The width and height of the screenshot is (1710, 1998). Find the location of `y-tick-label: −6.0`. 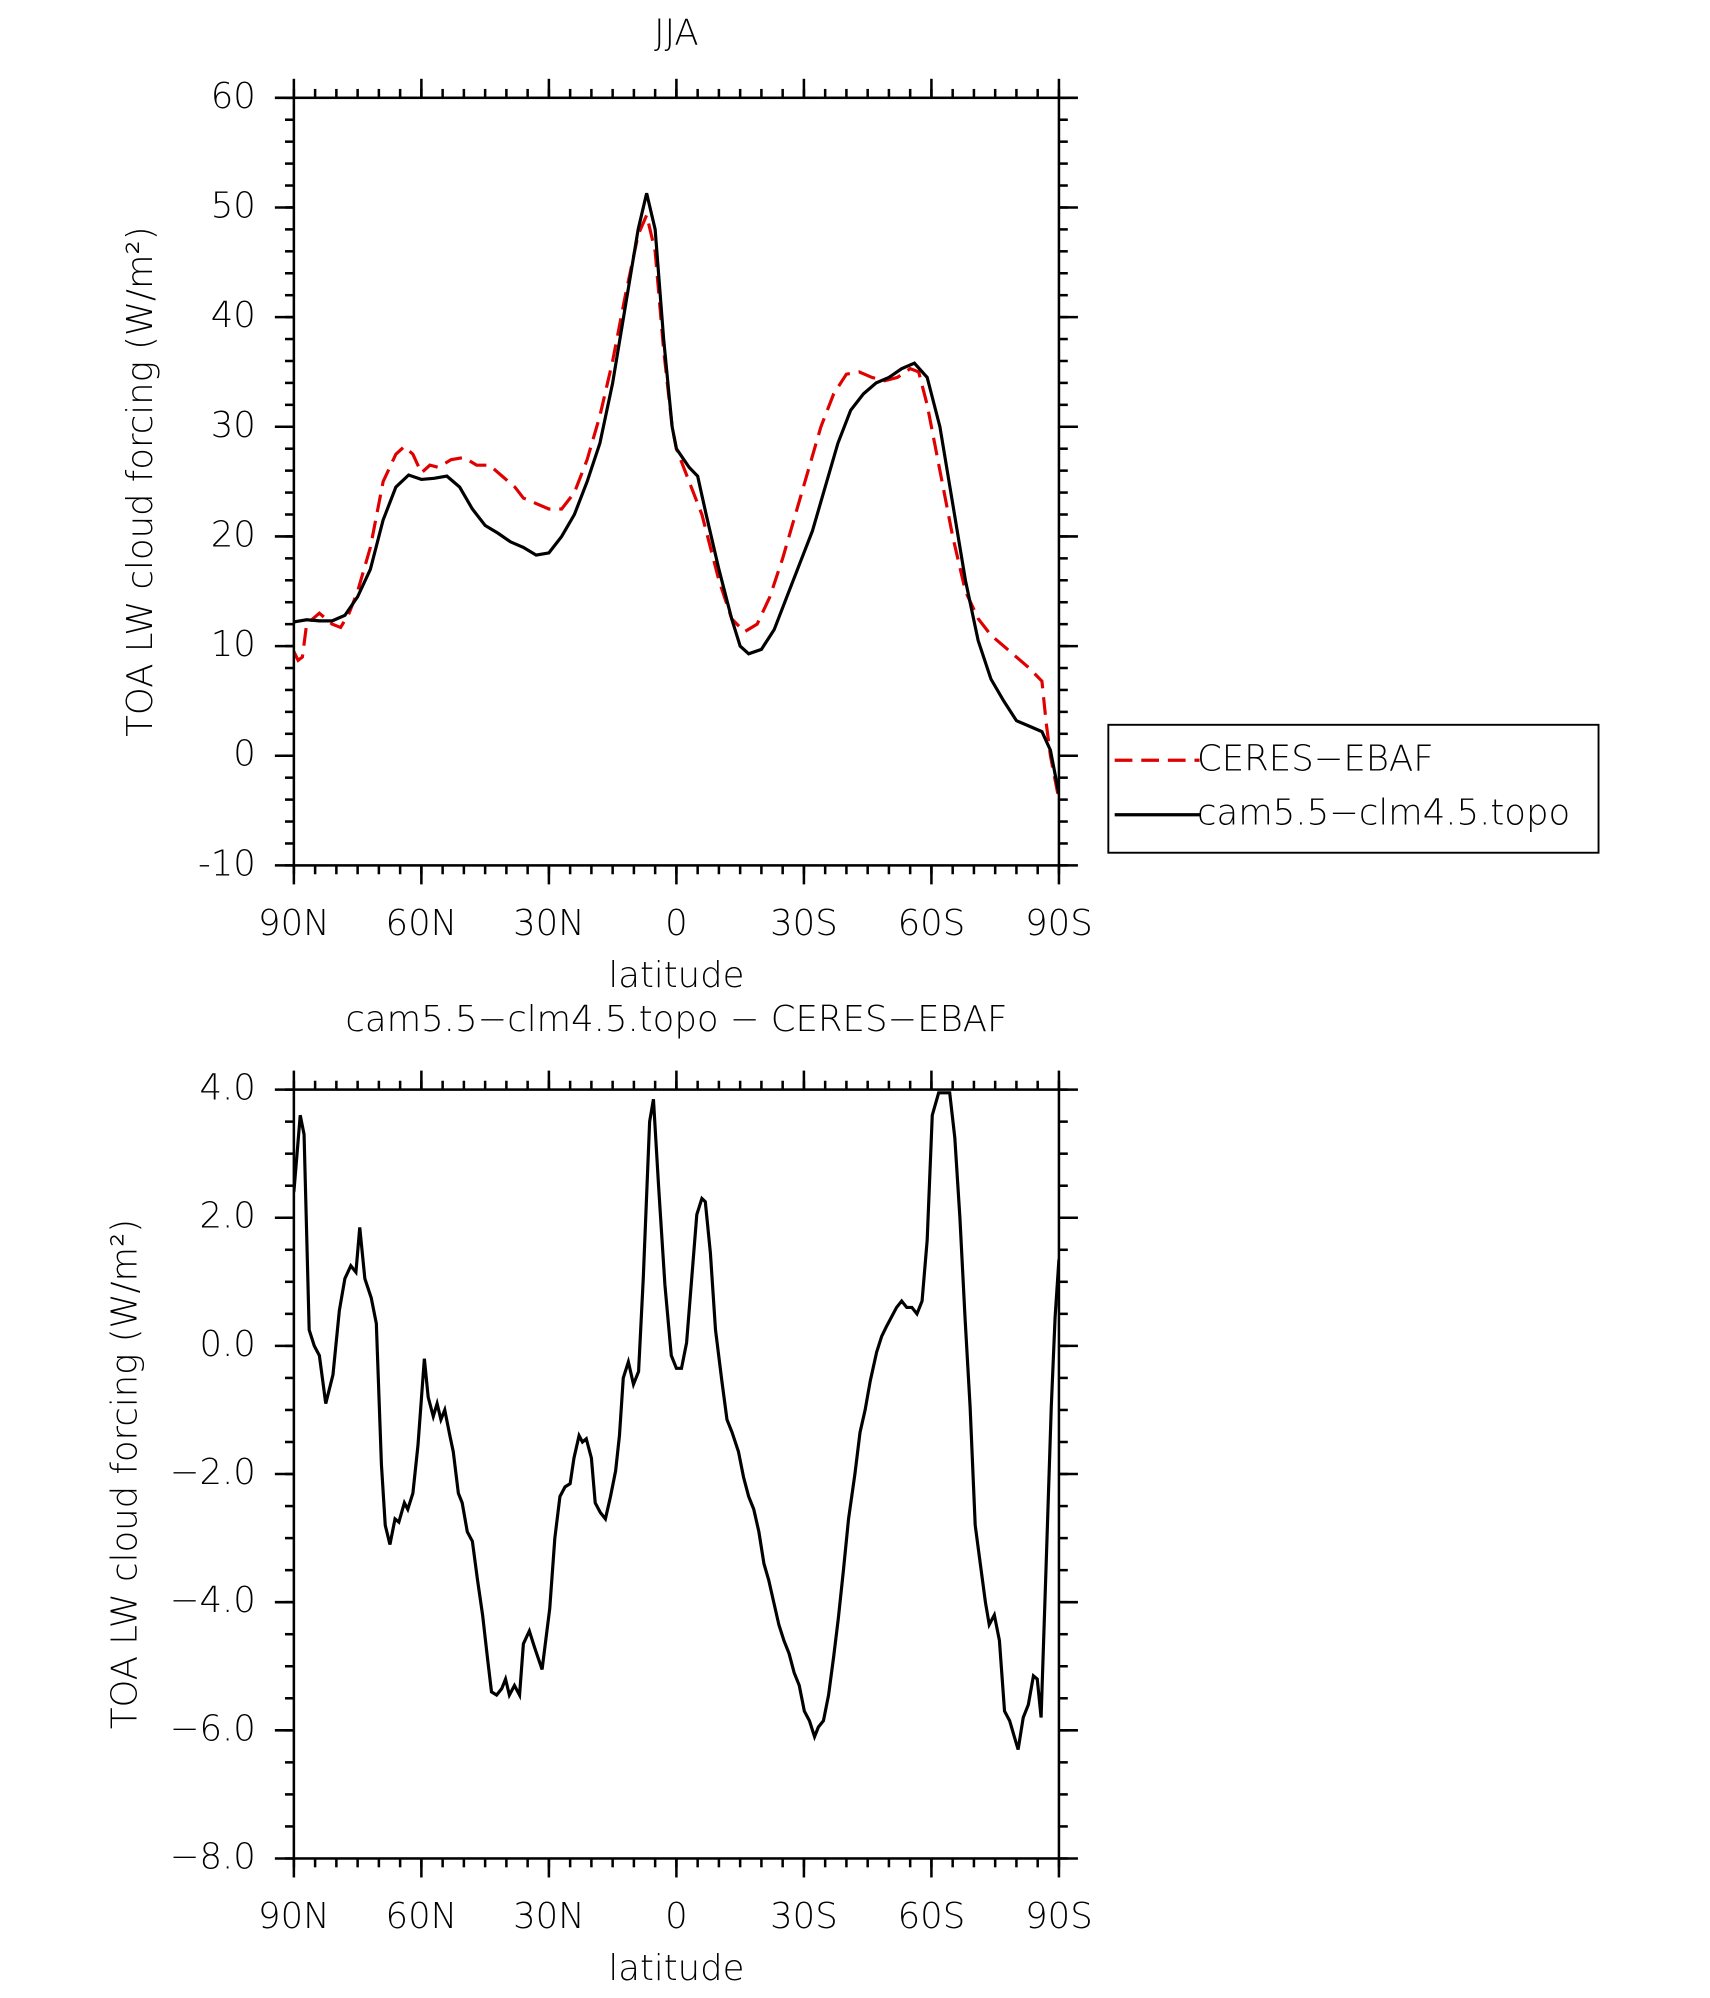

y-tick-label: −6.0 is located at coordinates (213, 1728).